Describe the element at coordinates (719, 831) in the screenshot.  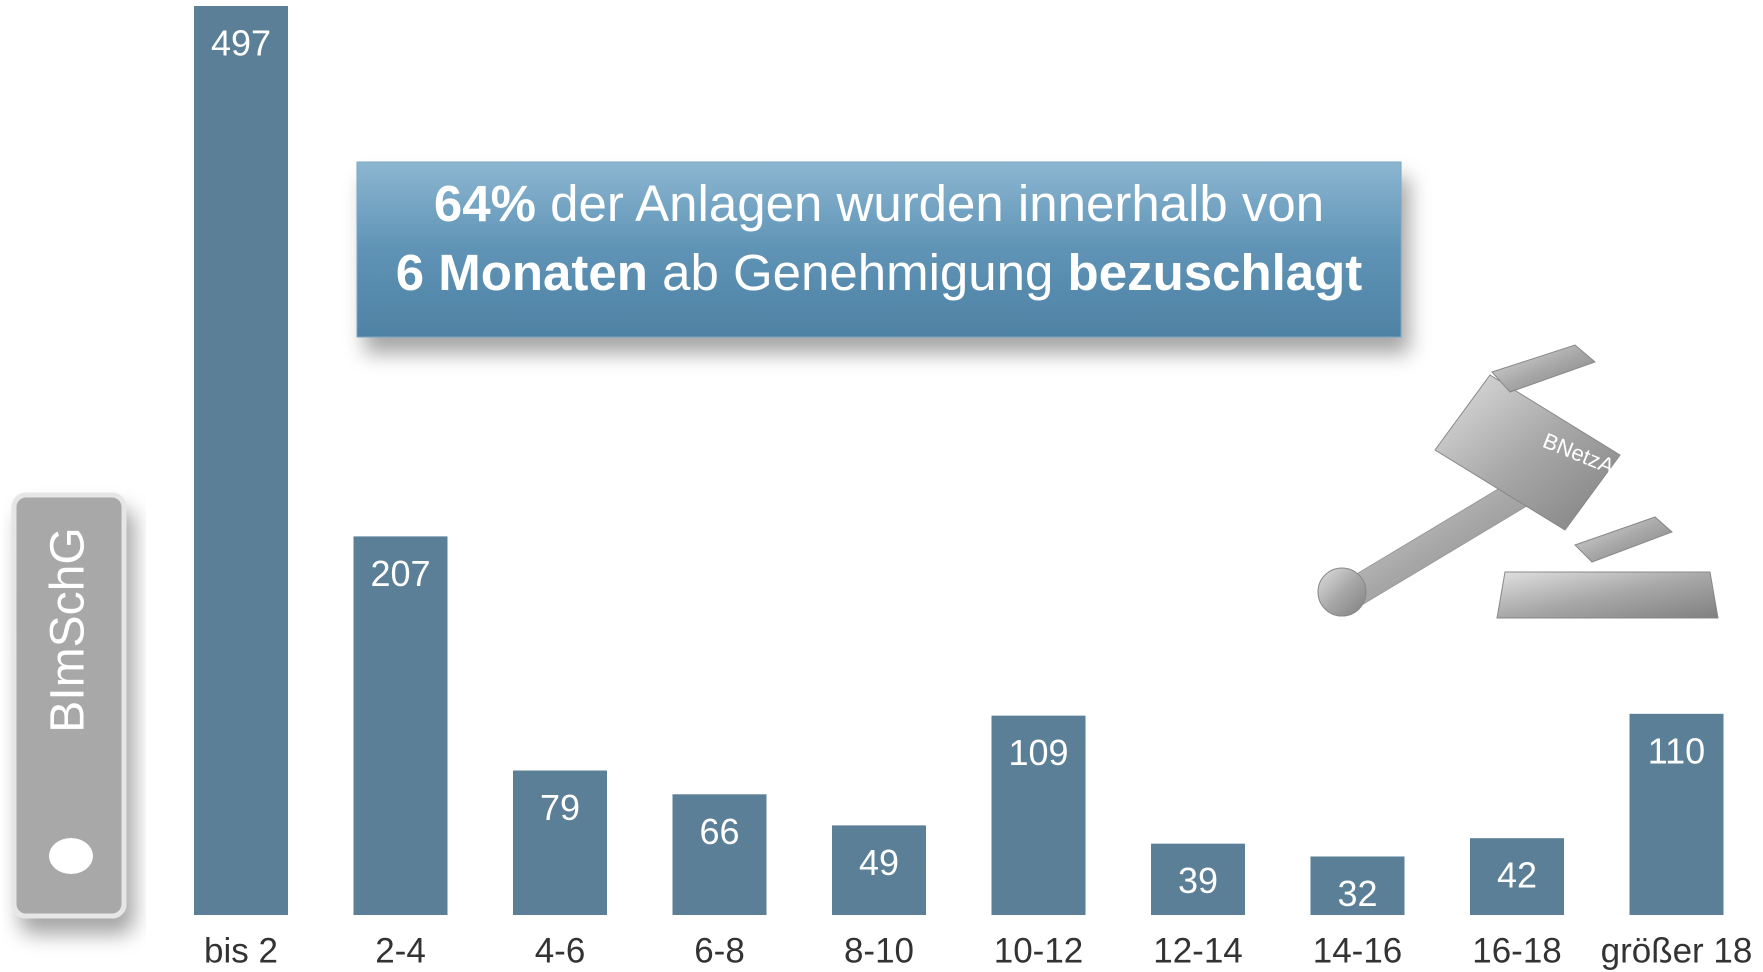
I see `value-label: 66` at that location.